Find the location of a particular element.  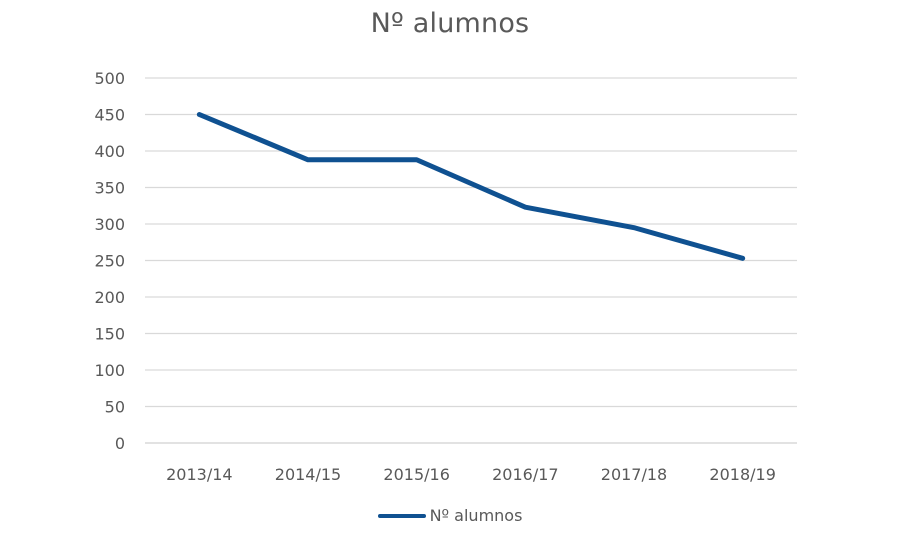

y-tick-label: 400 is located at coordinates (109, 151).